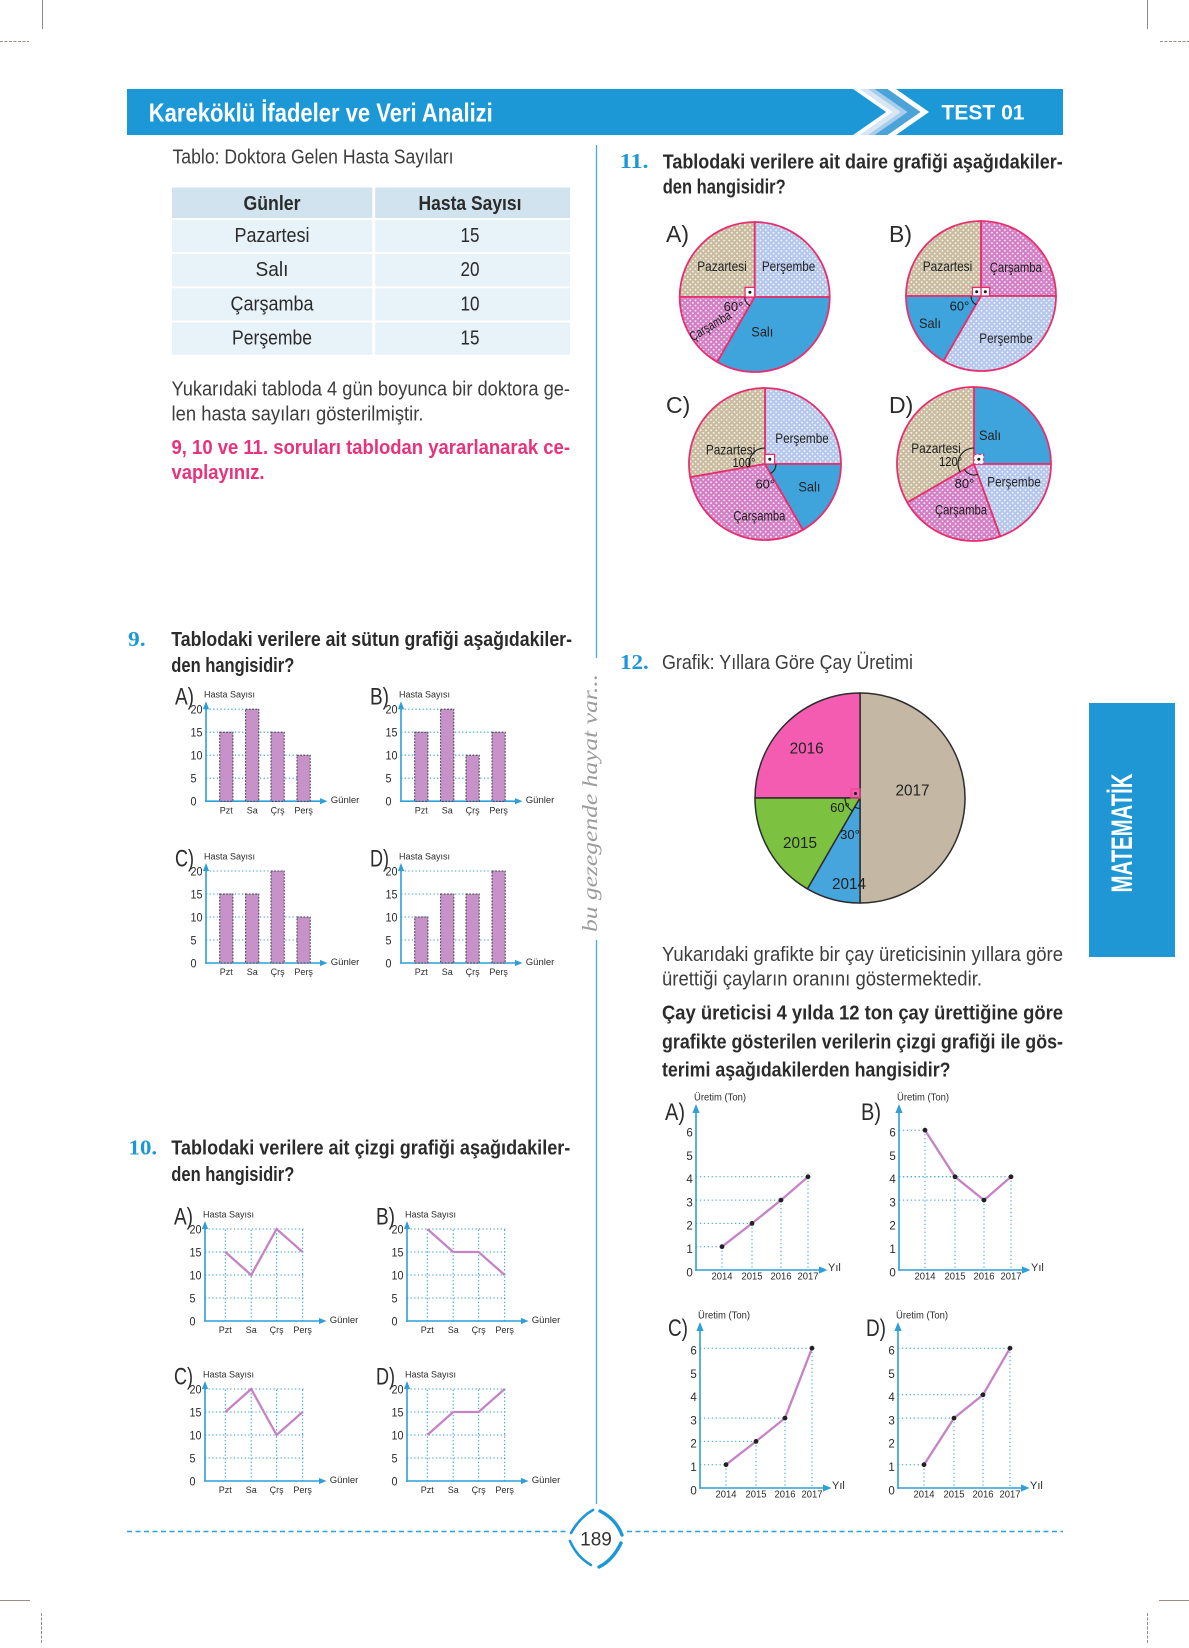 This screenshot has width=1189, height=1648. Describe the element at coordinates (983, 113) in the screenshot. I see `svg-text: TEST 01` at that location.